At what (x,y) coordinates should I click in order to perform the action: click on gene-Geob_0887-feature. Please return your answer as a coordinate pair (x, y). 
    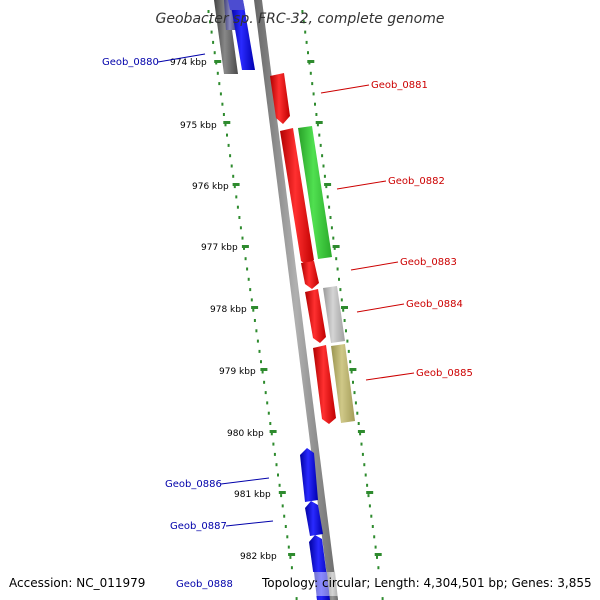
    Looking at the image, I should click on (314, 518).